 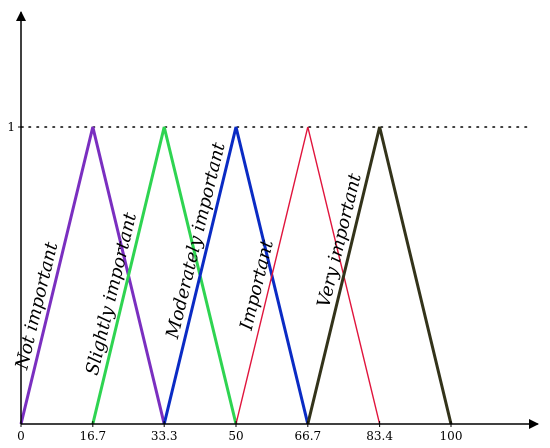 I want to click on x-tick-label: 16.7, so click(x=92, y=436).